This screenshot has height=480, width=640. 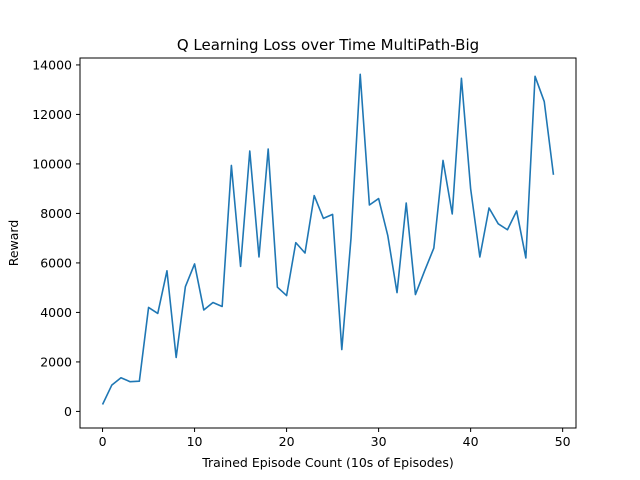 What do you see at coordinates (68, 411) in the screenshot?
I see `y-tick-label: 0` at bounding box center [68, 411].